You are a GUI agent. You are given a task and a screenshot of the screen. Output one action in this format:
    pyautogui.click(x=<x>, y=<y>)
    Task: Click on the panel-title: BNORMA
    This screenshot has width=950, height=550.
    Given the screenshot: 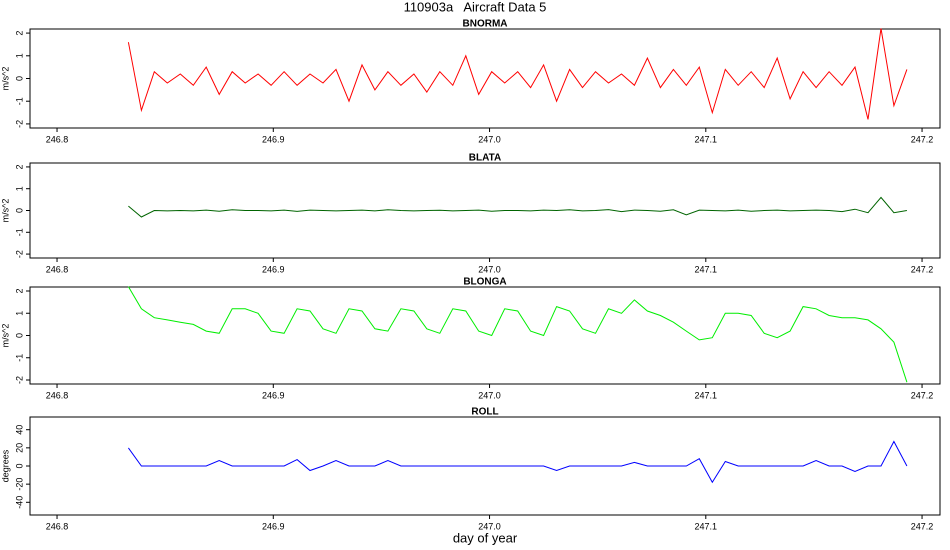 What is the action you would take?
    pyautogui.click(x=485, y=24)
    